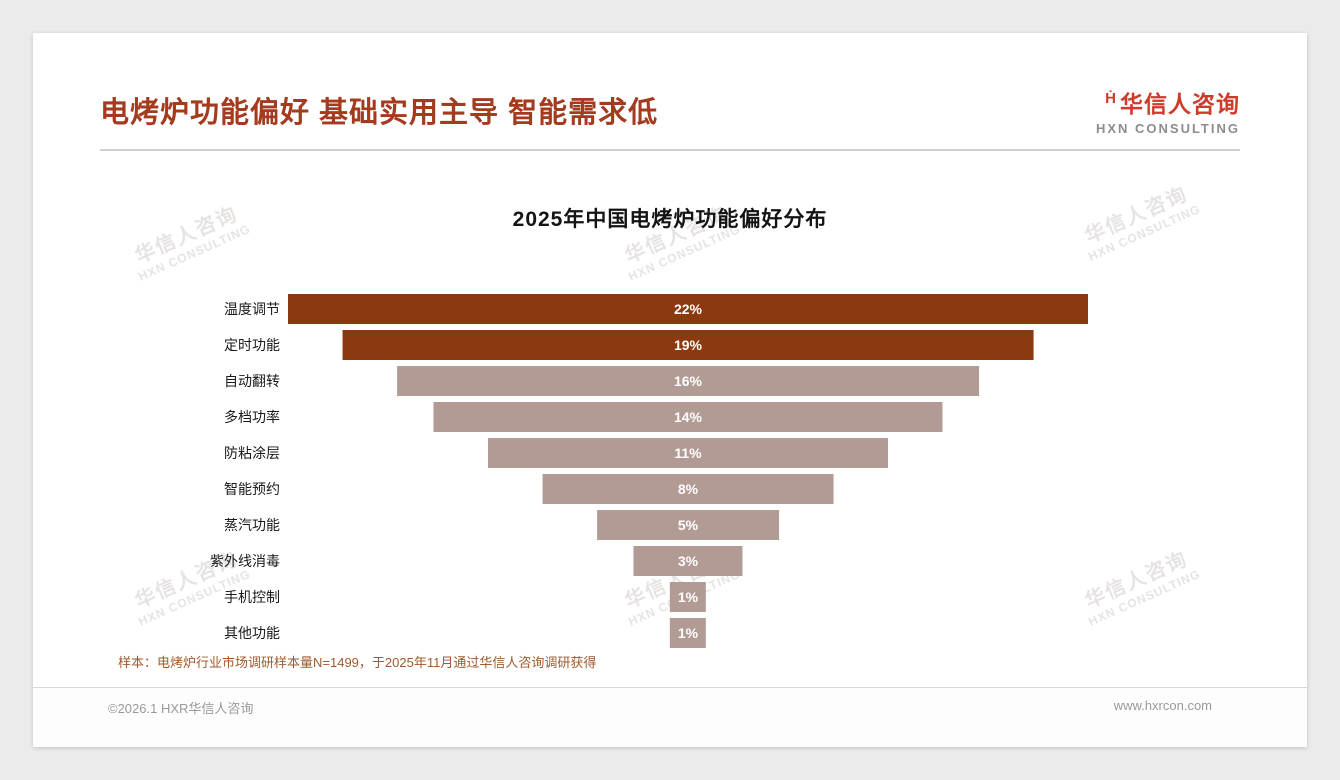 The width and height of the screenshot is (1340, 780). I want to click on bar-track: 16%, so click(688, 381).